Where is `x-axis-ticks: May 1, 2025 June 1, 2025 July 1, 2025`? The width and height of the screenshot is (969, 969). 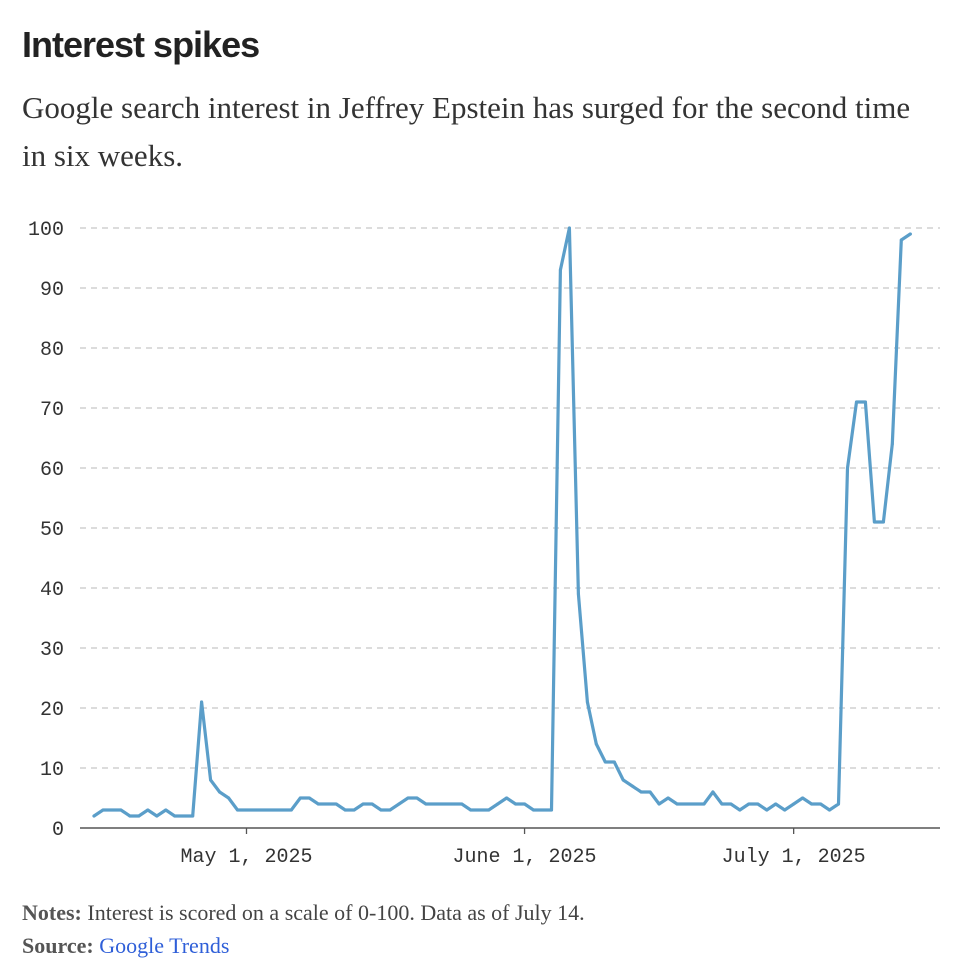
x-axis-ticks: May 1, 2025 June 1, 2025 July 1, 2025 is located at coordinates (523, 848).